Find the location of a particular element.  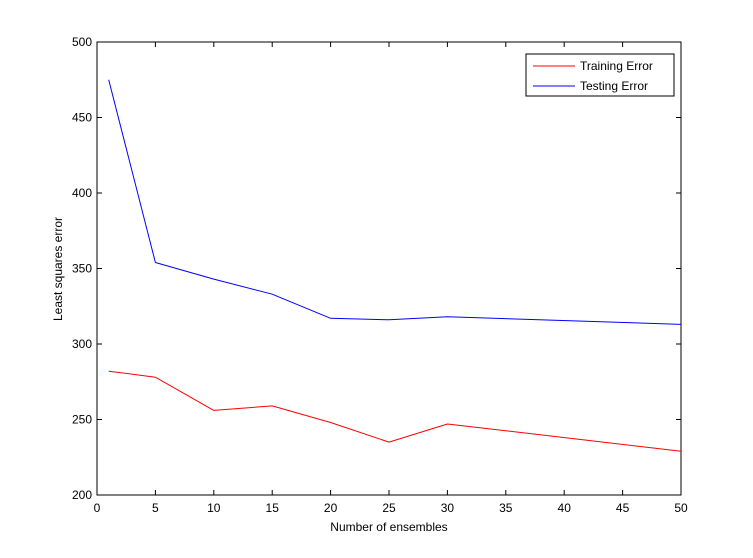

x-tick-label: 45 is located at coordinates (623, 508).